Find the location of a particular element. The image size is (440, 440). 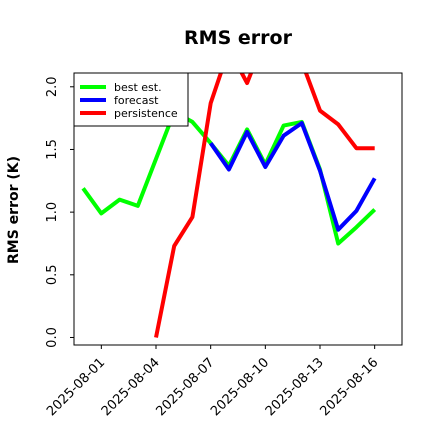

y-tick-label: 2.0 is located at coordinates (52, 86).